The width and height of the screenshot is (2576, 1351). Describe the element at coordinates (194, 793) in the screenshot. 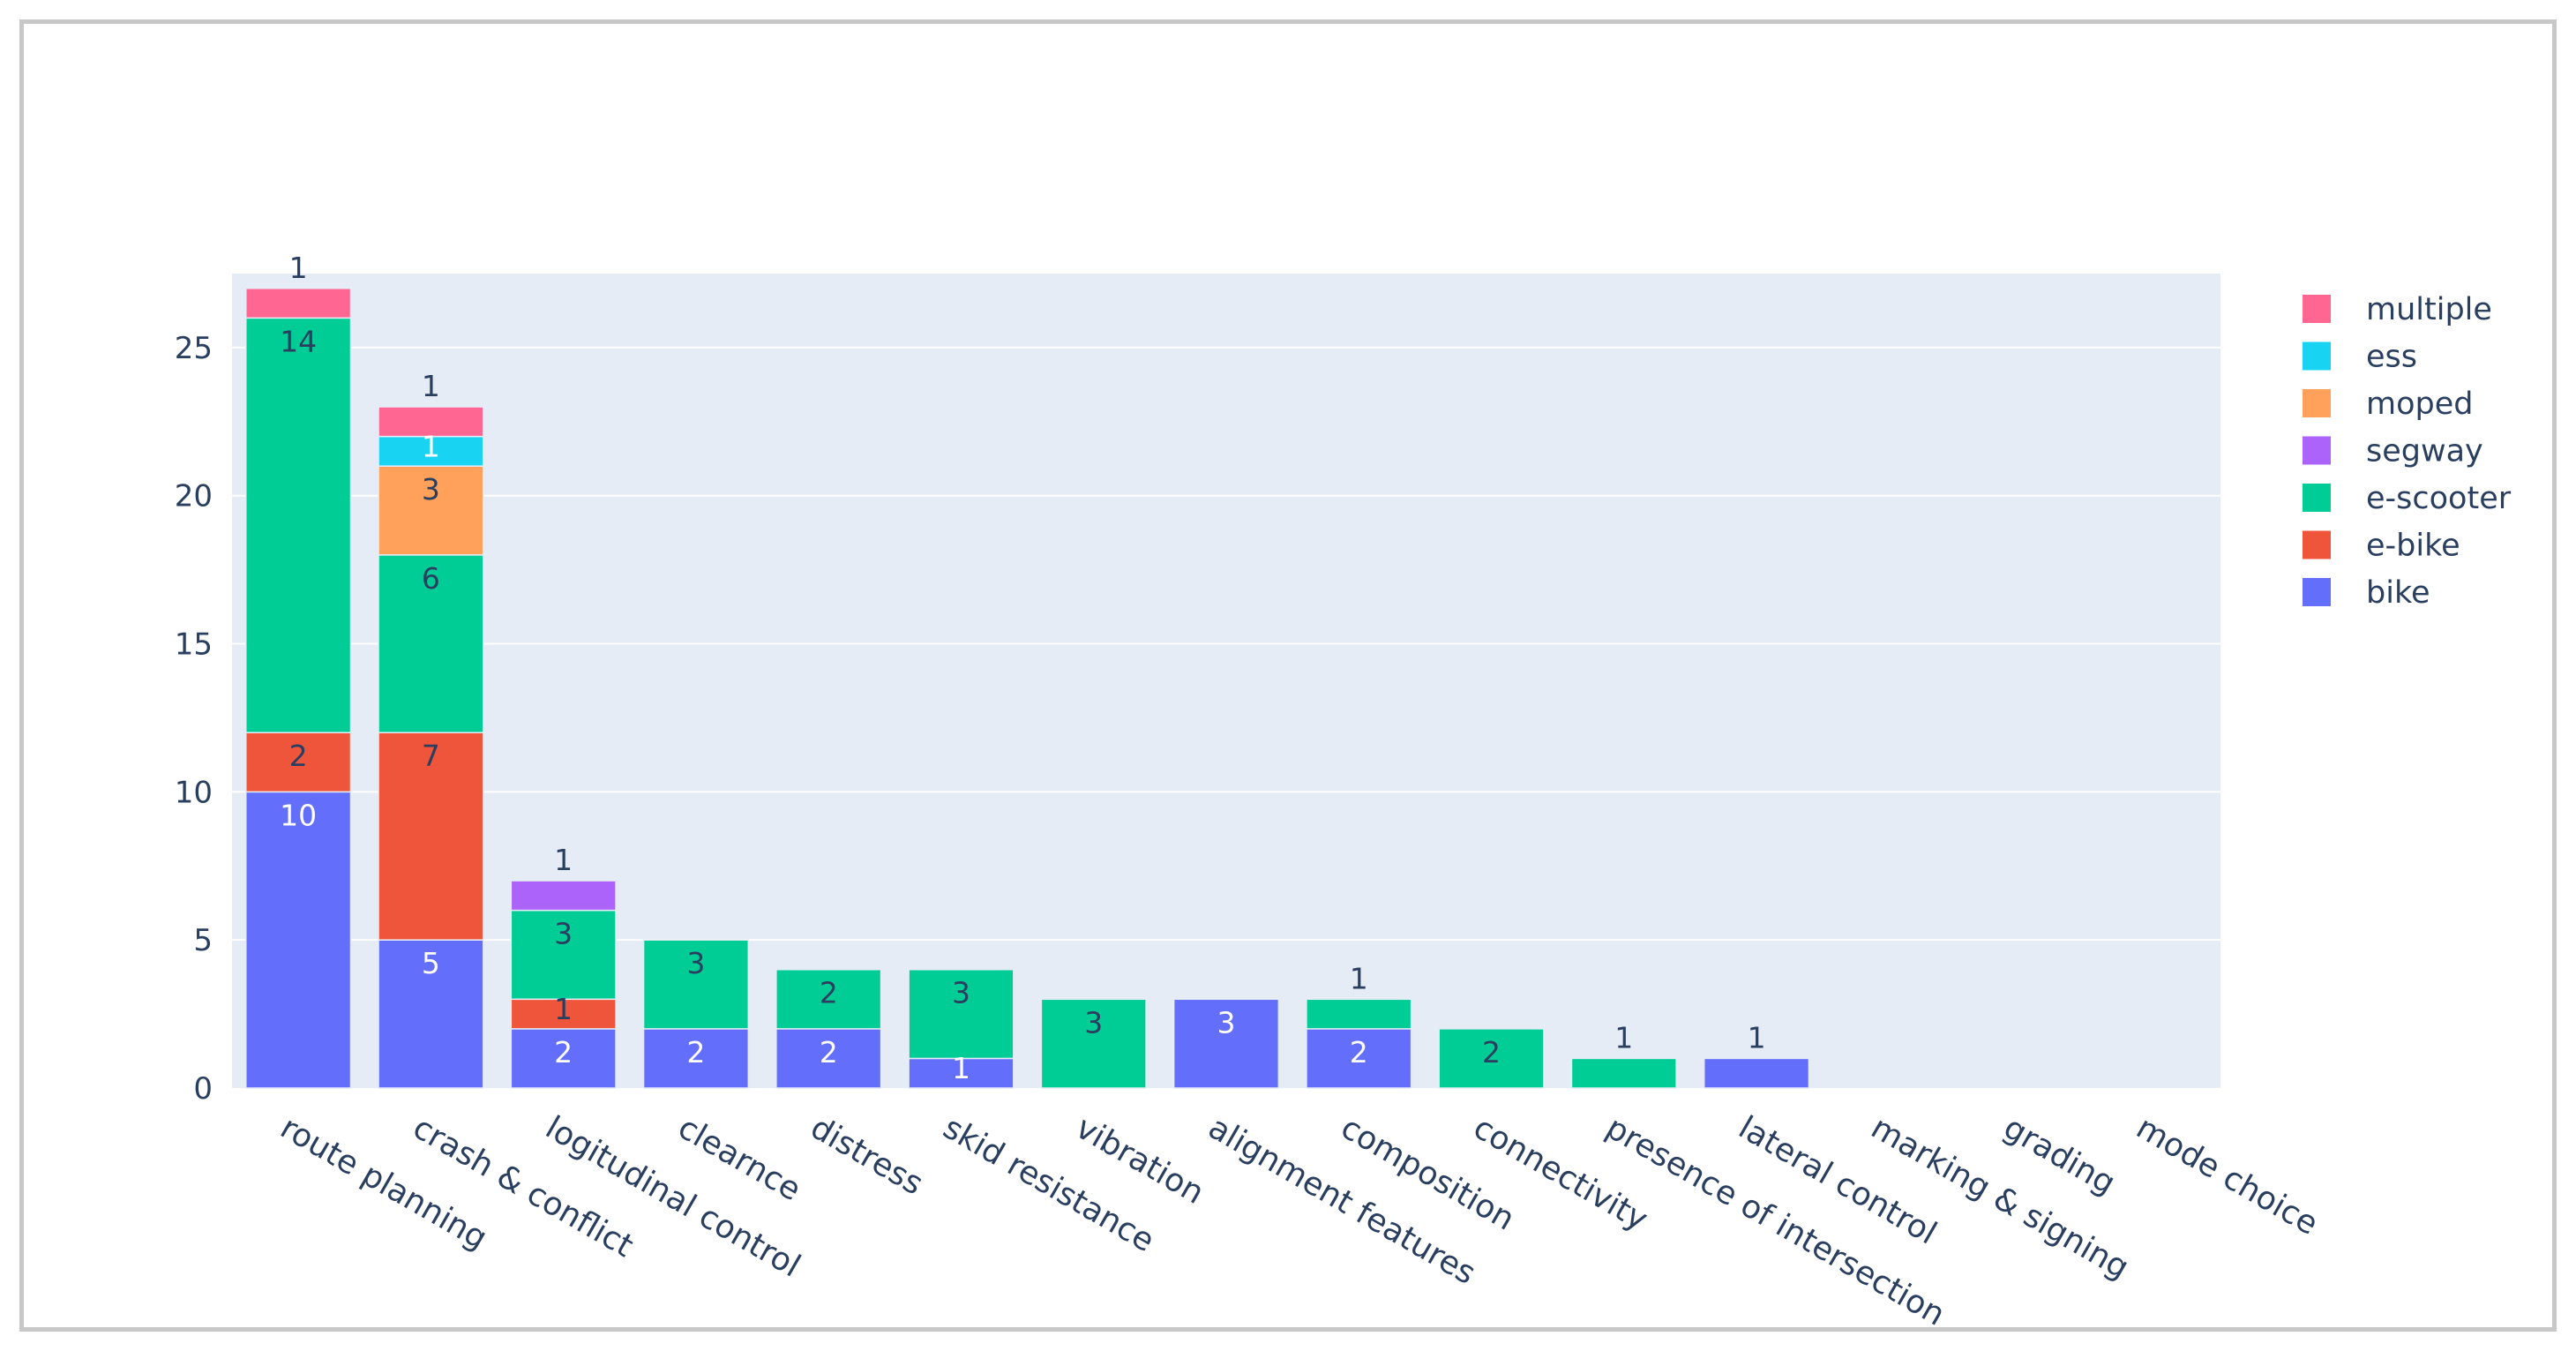

I see `y-tick-label: 10` at that location.